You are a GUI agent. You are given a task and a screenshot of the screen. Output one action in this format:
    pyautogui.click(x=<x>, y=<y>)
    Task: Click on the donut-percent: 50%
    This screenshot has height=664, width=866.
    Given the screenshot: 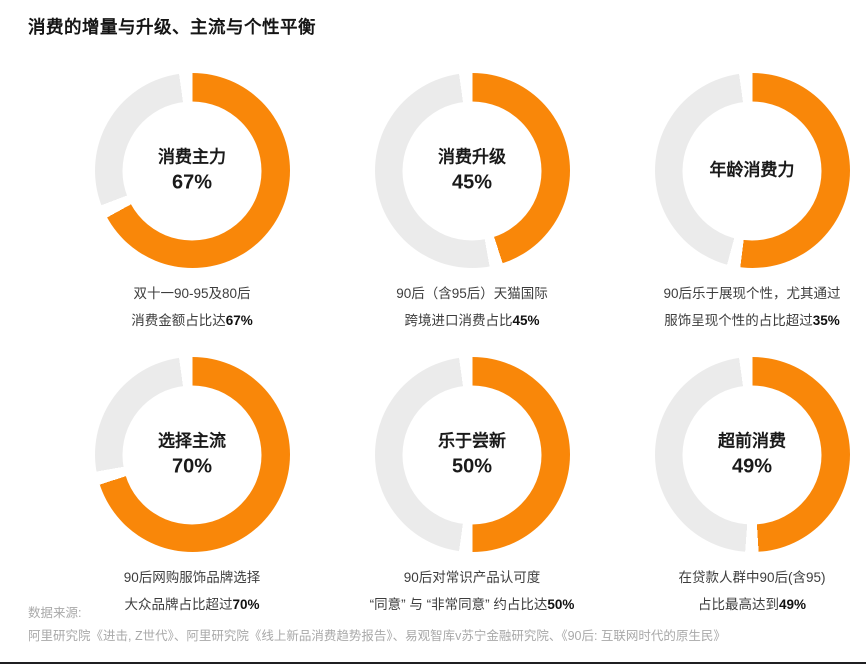 What is the action you would take?
    pyautogui.click(x=472, y=466)
    